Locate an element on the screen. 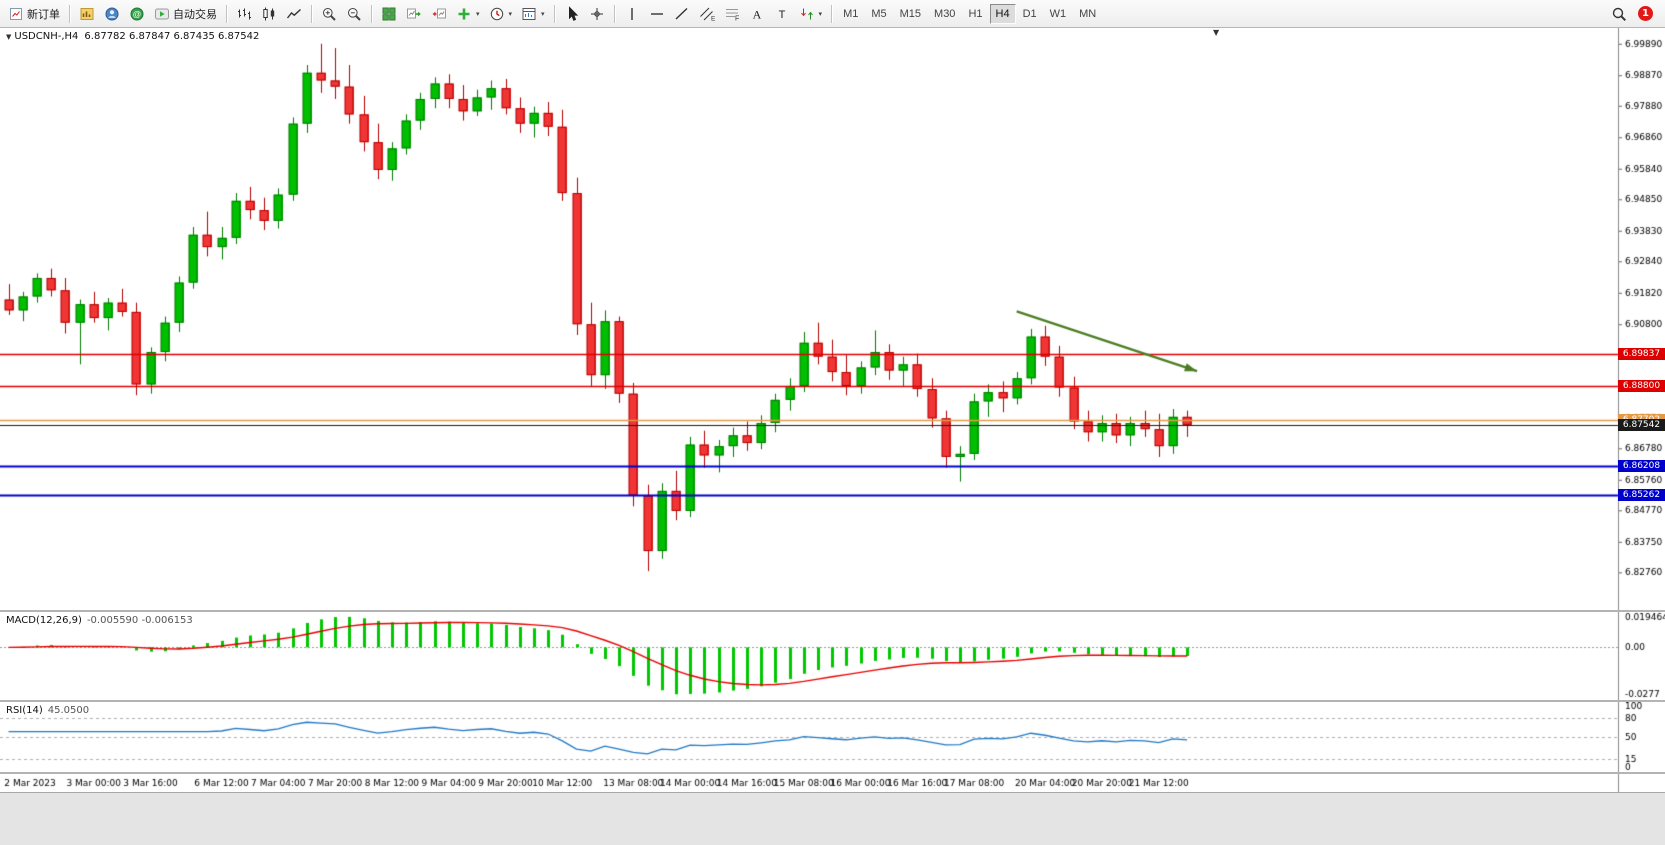 The image size is (1665, 845). arrows-shapes-button: ▾ is located at coordinates (811, 14).